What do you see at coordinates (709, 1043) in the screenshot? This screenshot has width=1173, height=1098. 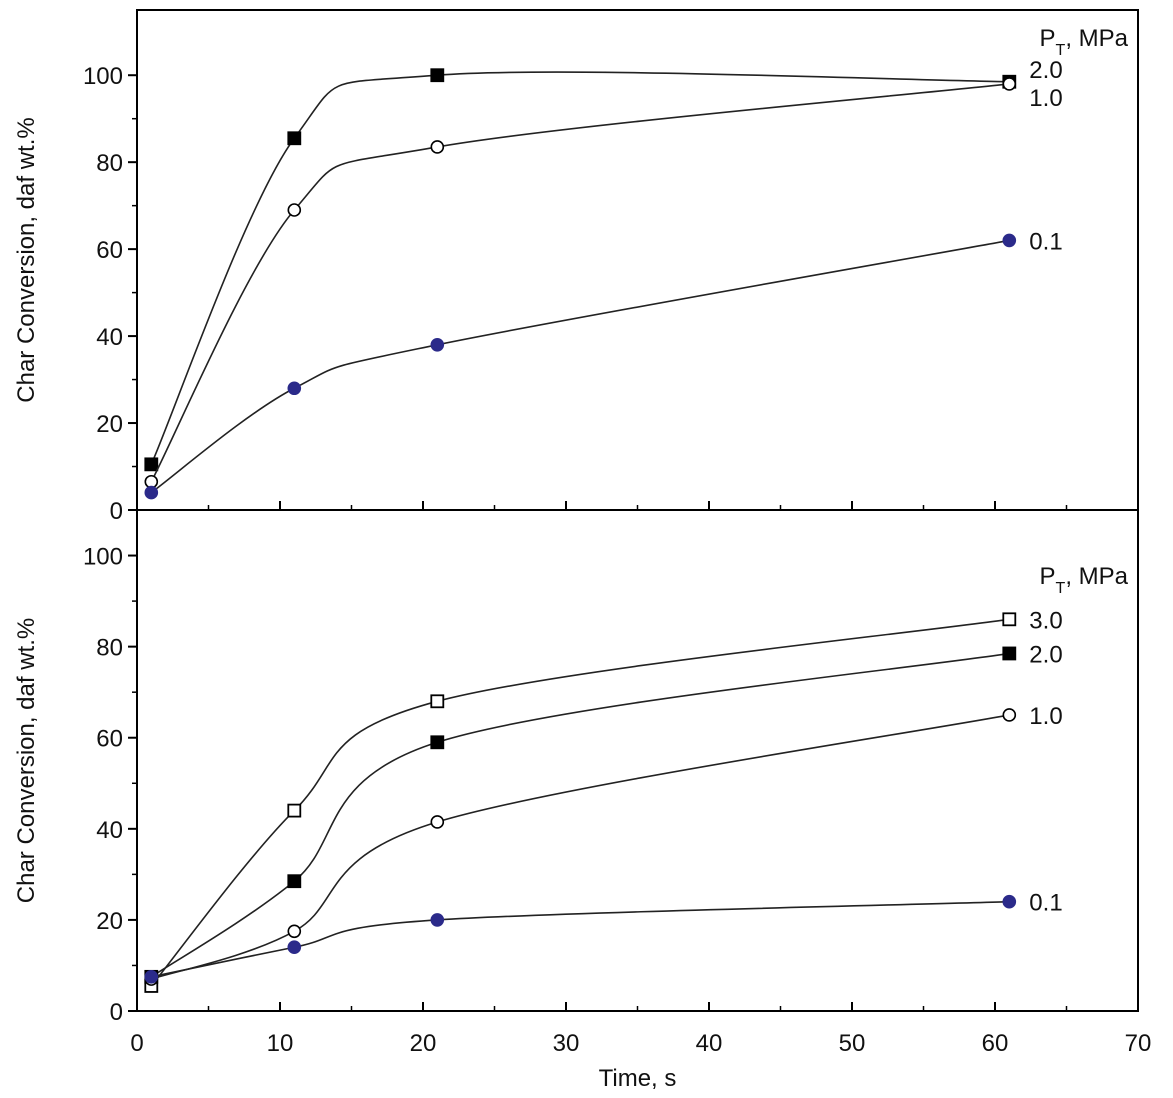 I see `x-tick-label: 40` at bounding box center [709, 1043].